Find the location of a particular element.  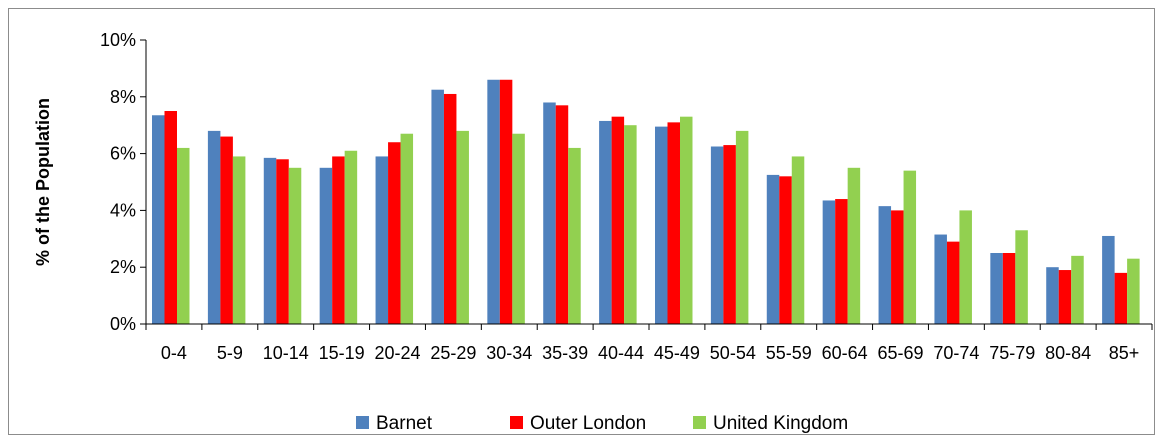

x-tick-label: 50-54 is located at coordinates (733, 353).